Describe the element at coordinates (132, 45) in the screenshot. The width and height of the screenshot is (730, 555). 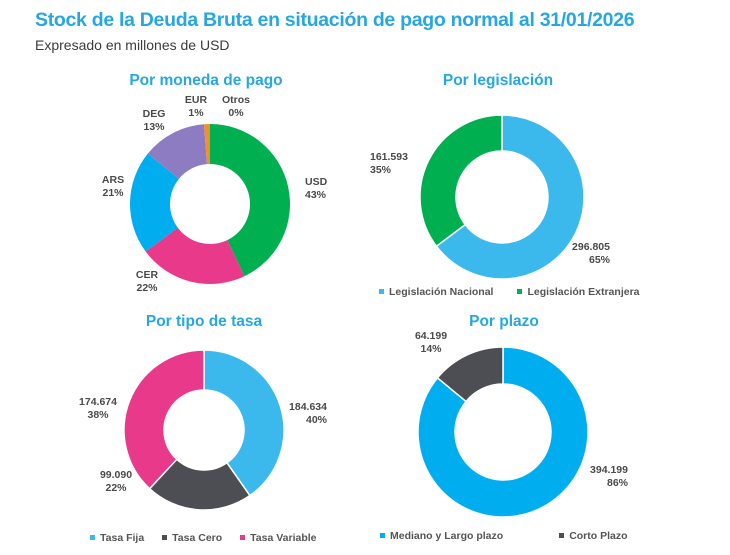
I see `page-subtitle: Expresado en millones de USD` at that location.